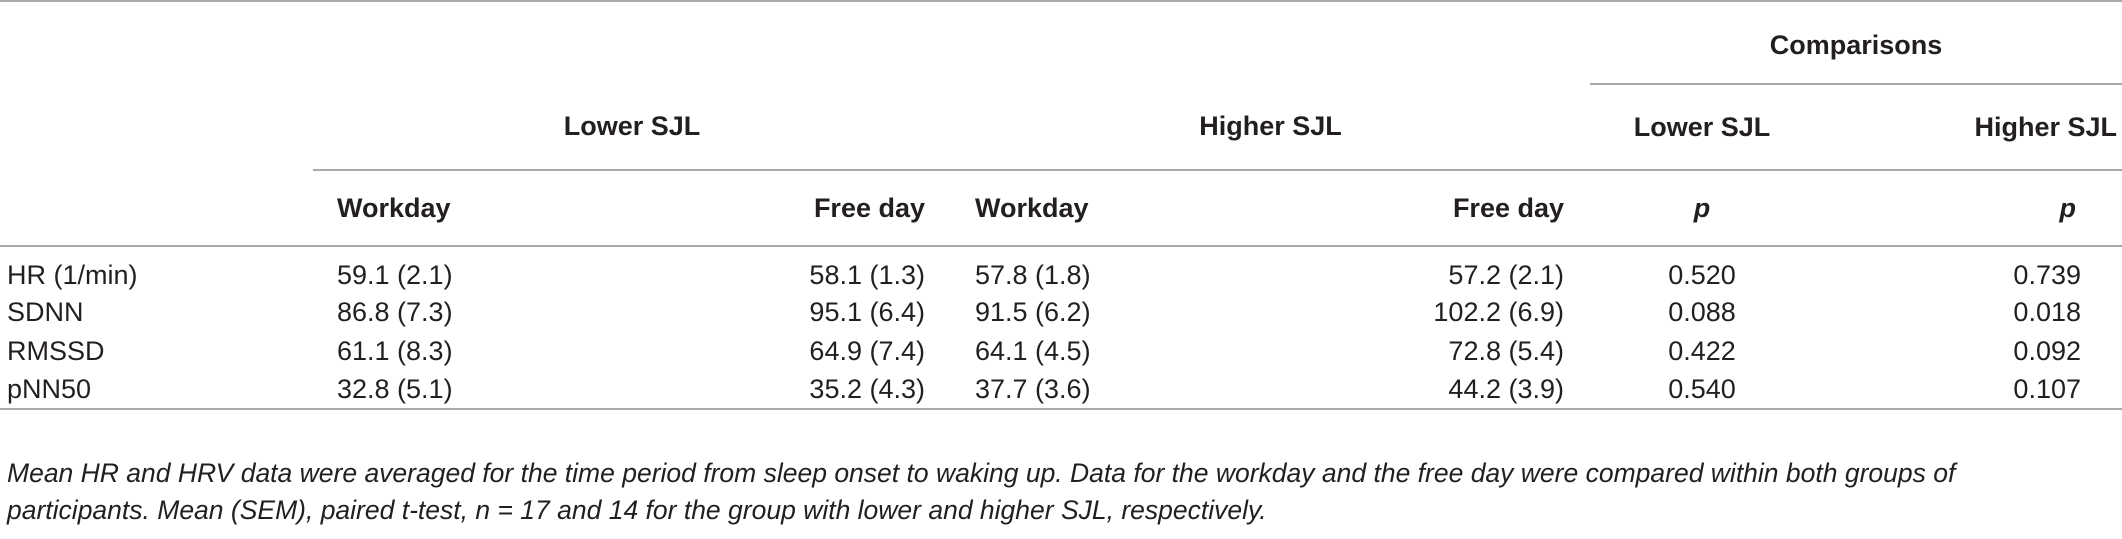 The width and height of the screenshot is (2122, 539). What do you see at coordinates (1856, 46) in the screenshot?
I see `comparisons-header: Comparisons` at bounding box center [1856, 46].